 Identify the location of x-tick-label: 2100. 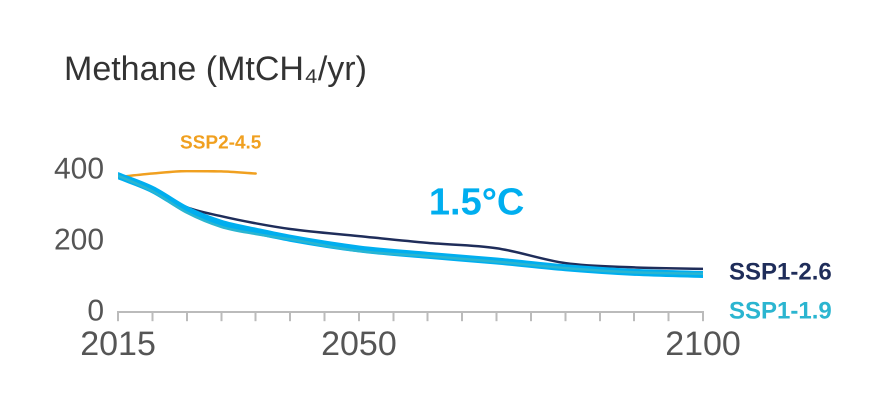
(703, 343).